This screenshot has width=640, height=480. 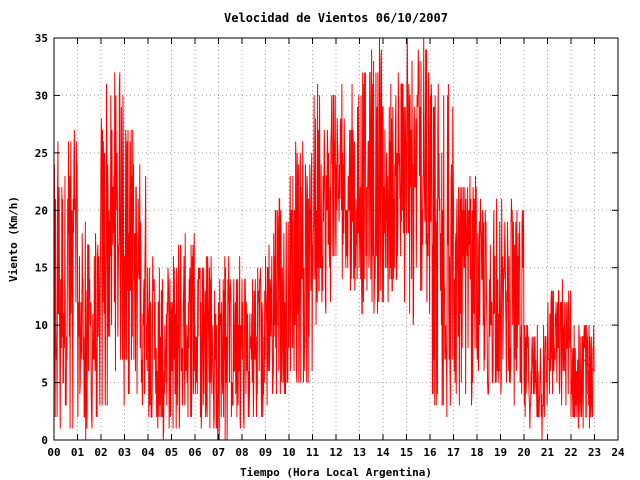 I want to click on y-axis-label: Viento (Km/h), so click(x=13, y=239).